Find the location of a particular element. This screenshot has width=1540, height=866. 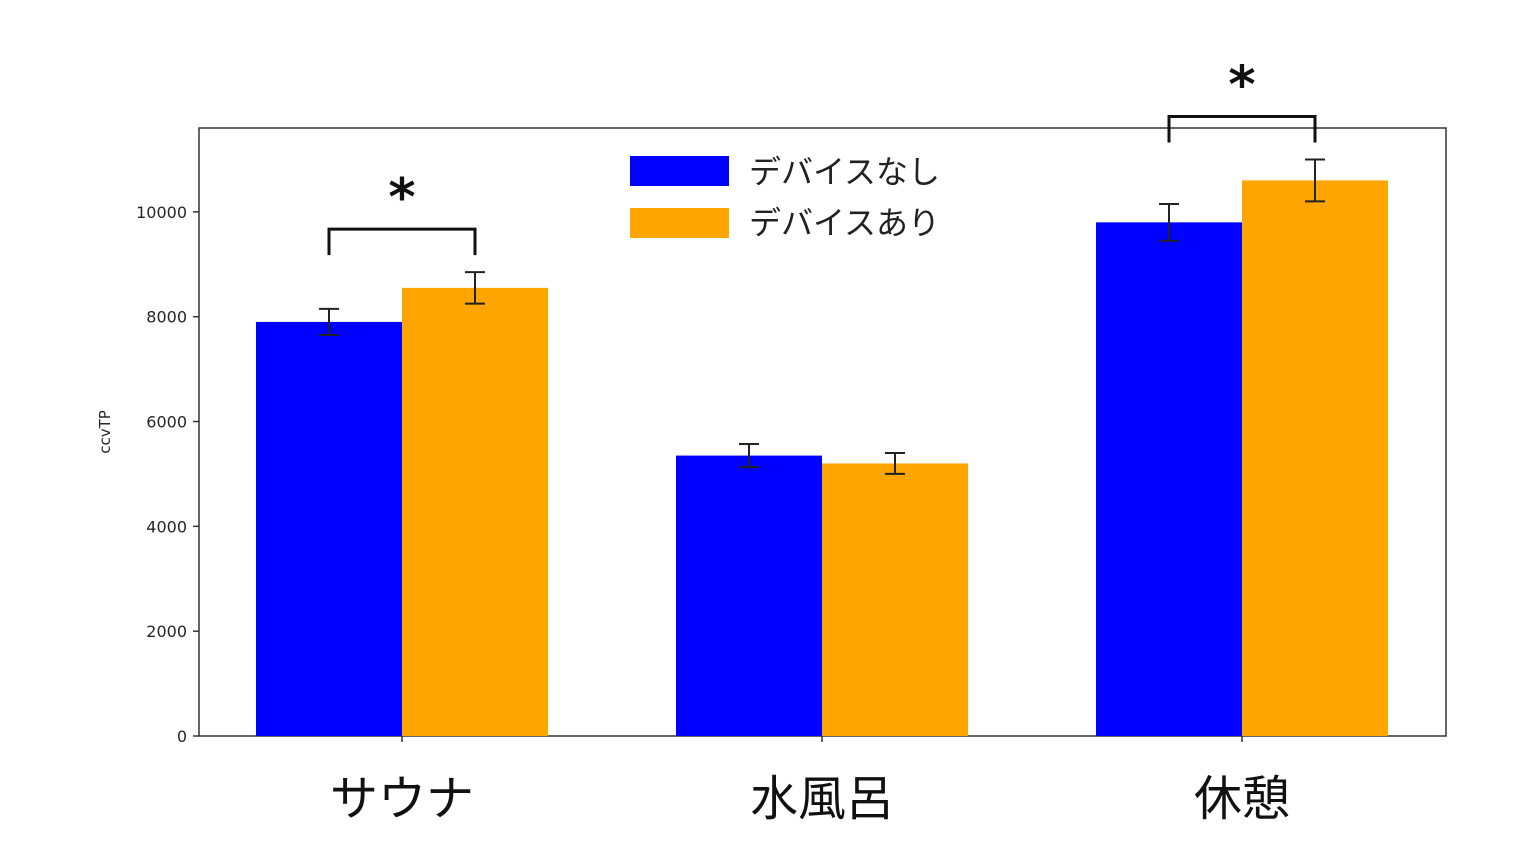

y-tick-label: 0 is located at coordinates (182, 736).